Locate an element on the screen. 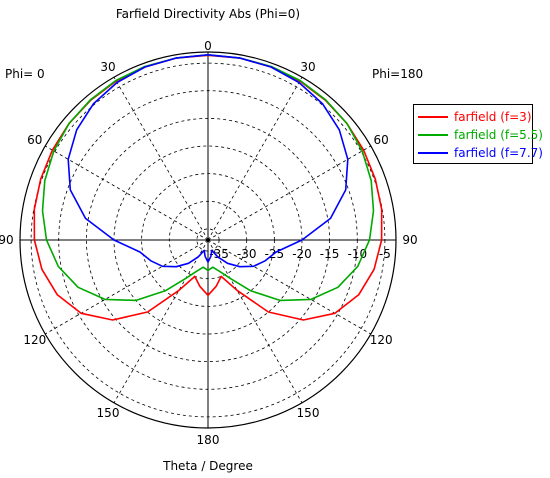  chart-title: Farfield Directivity Abs (Phi=0) is located at coordinates (208, 14).